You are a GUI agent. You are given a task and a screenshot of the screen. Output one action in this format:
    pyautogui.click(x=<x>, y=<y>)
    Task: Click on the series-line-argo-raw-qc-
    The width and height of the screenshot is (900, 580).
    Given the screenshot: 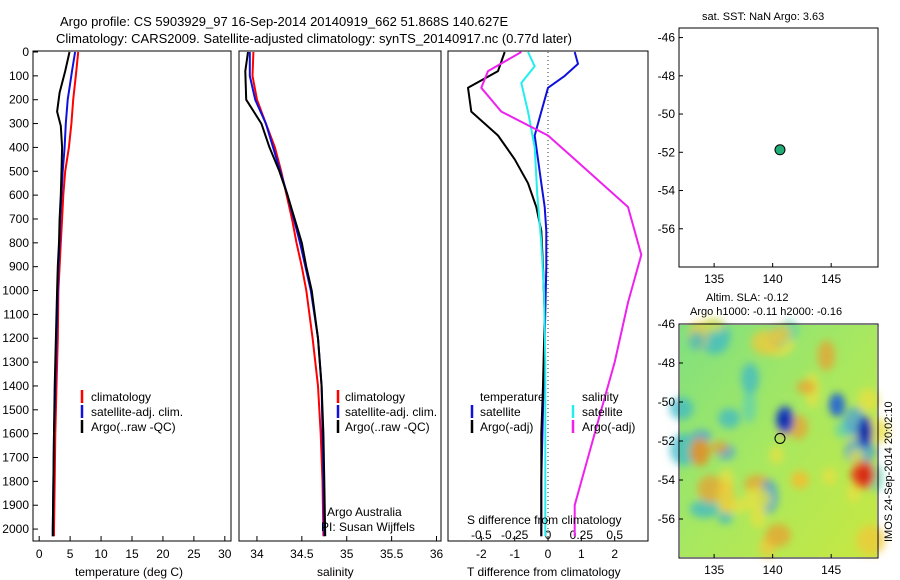 What is the action you would take?
    pyautogui.click(x=61, y=294)
    